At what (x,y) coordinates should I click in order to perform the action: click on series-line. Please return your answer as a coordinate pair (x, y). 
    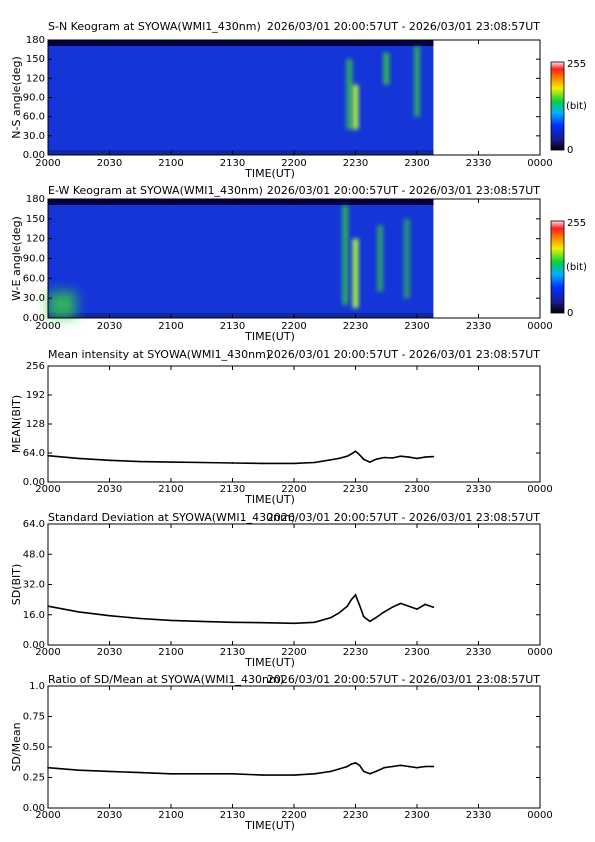
    Looking at the image, I should click on (240, 457).